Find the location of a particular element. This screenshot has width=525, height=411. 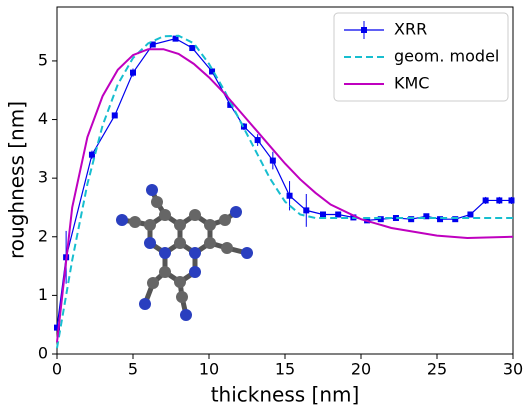

y-tick-label: 4 is located at coordinates (43, 118).